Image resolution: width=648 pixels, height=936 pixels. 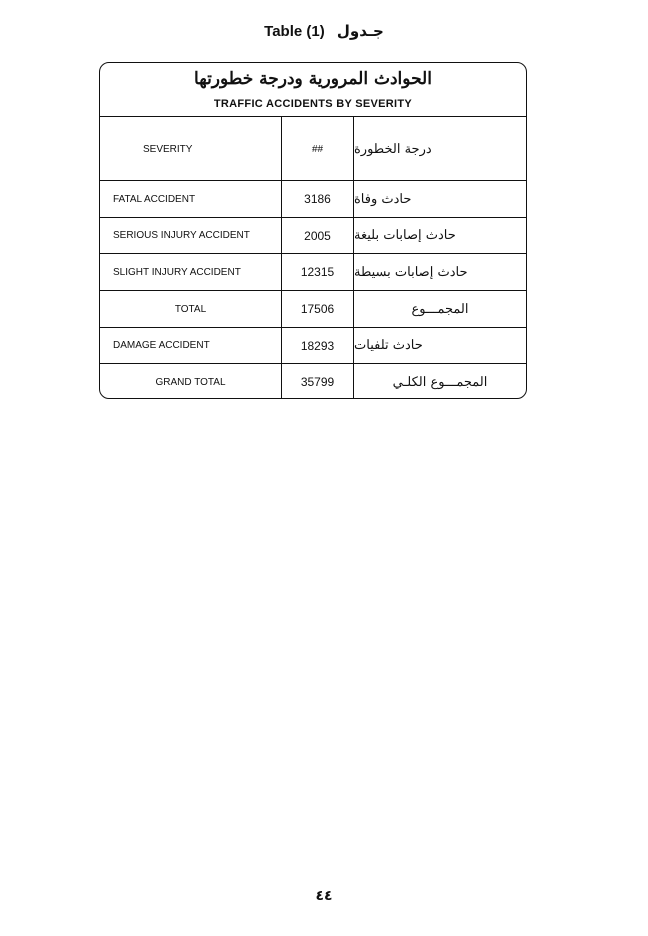 What do you see at coordinates (318, 381) in the screenshot?
I see `count-cell: 35799` at bounding box center [318, 381].